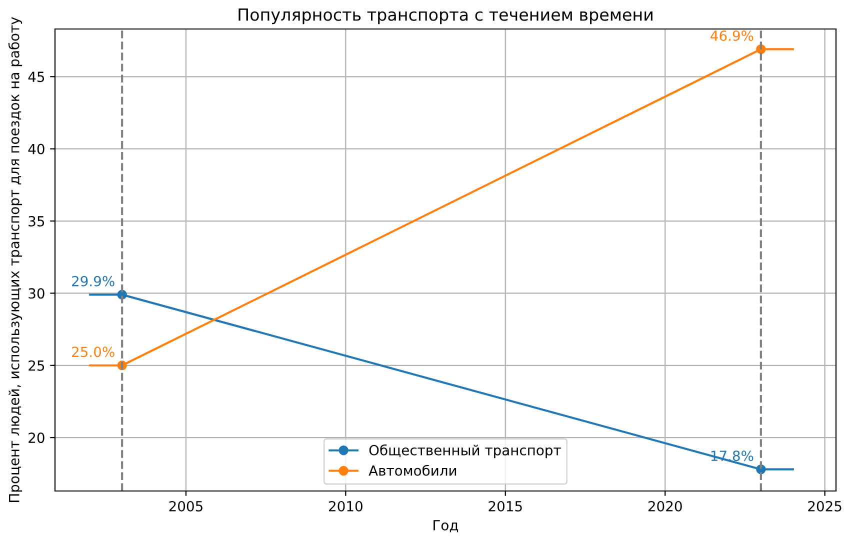  I want to click on legend-label: Автомобили, so click(412, 470).